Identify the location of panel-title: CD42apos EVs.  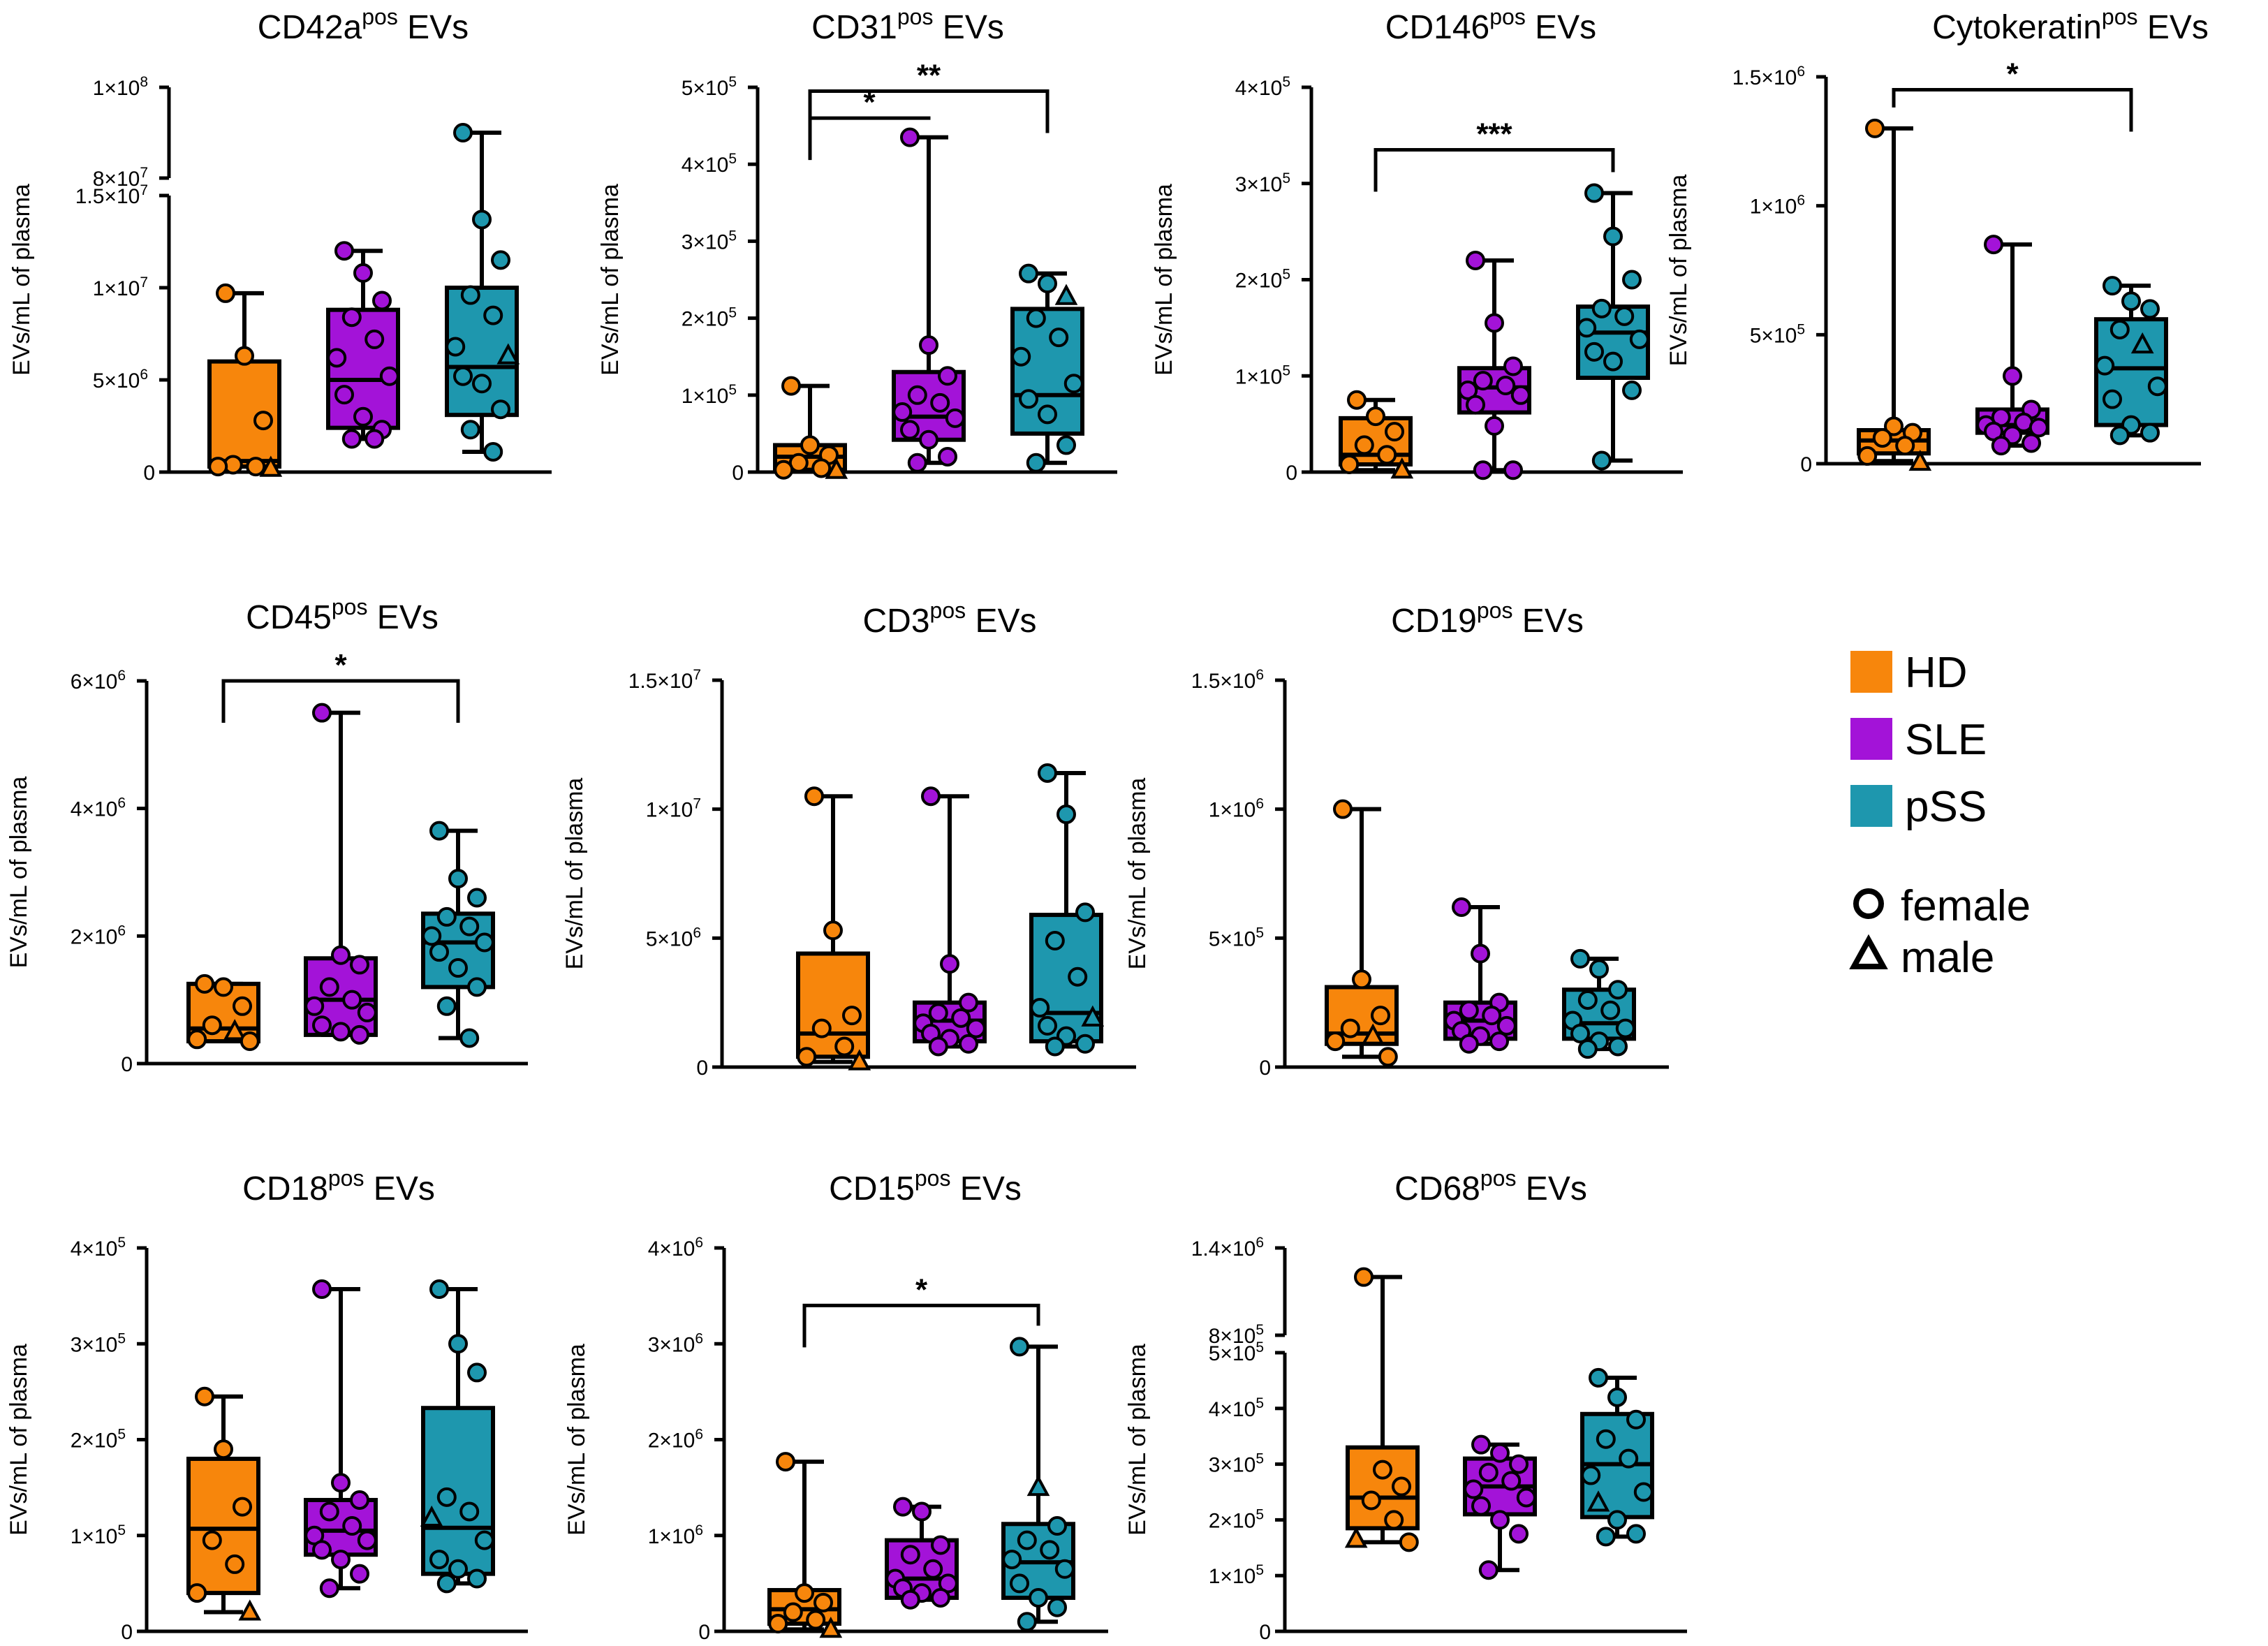
(363, 25).